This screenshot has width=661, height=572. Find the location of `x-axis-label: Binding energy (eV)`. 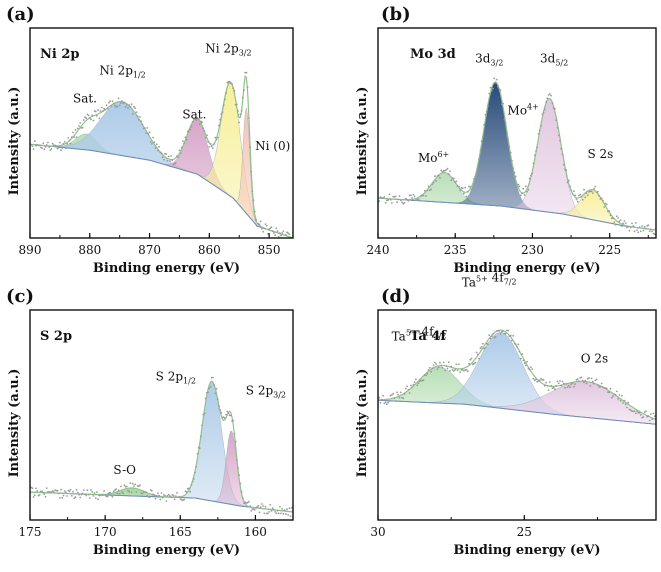

x-axis-label: Binding energy (eV) is located at coordinates (526, 268).